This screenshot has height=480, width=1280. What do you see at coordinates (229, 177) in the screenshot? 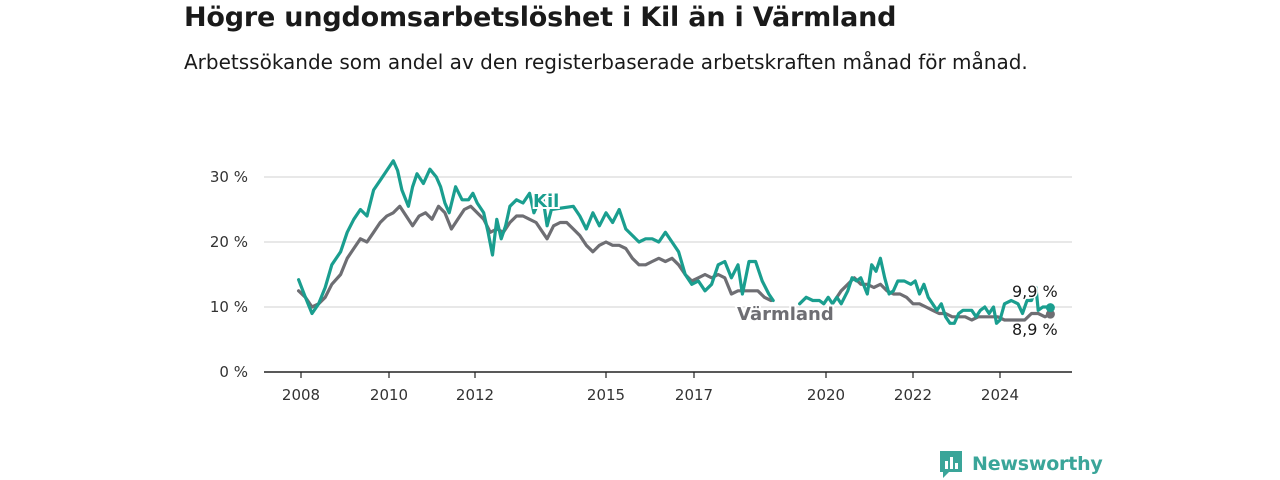
I see `y-tick-label: 30 %` at bounding box center [229, 177].